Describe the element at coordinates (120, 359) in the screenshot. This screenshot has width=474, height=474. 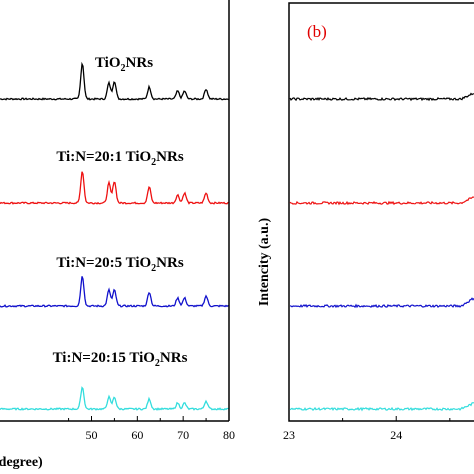
I see `series-label-4: Ti:N=20:15 TiO2NRs` at that location.